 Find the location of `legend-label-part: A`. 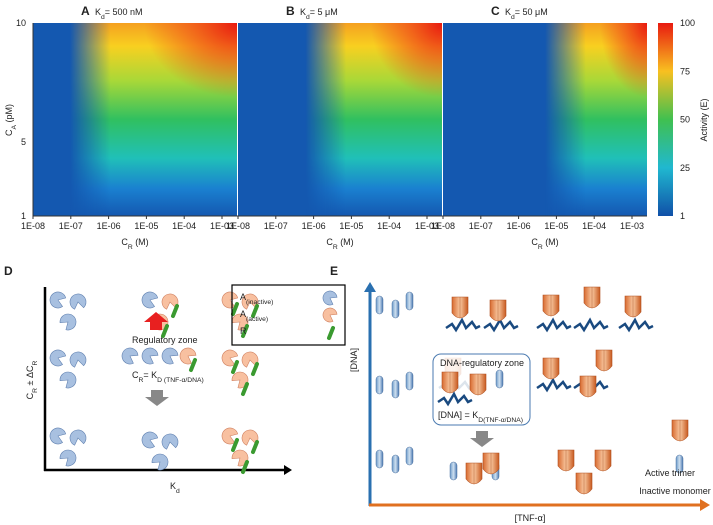

legend-label-part: A is located at coordinates (243, 297).